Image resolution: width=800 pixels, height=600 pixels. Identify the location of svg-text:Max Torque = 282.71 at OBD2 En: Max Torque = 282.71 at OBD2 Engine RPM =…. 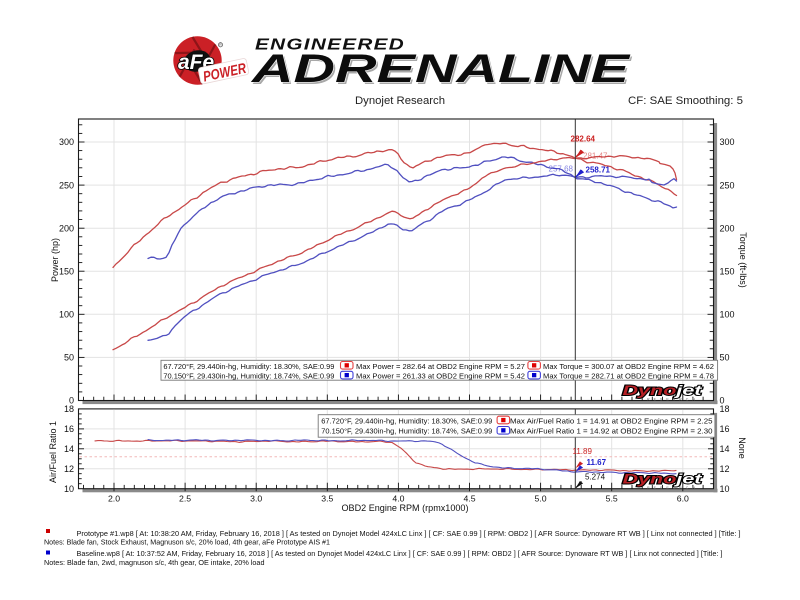
(628, 376).